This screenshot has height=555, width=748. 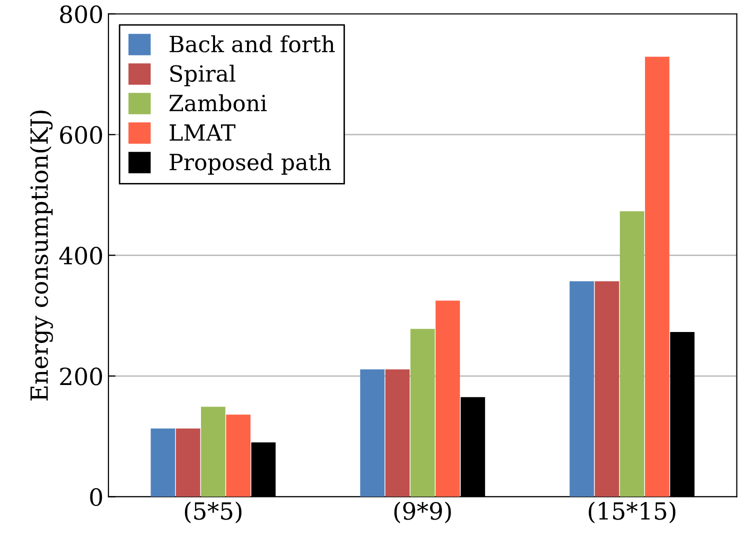 What do you see at coordinates (203, 132) in the screenshot?
I see `legend-label: LMAT` at bounding box center [203, 132].